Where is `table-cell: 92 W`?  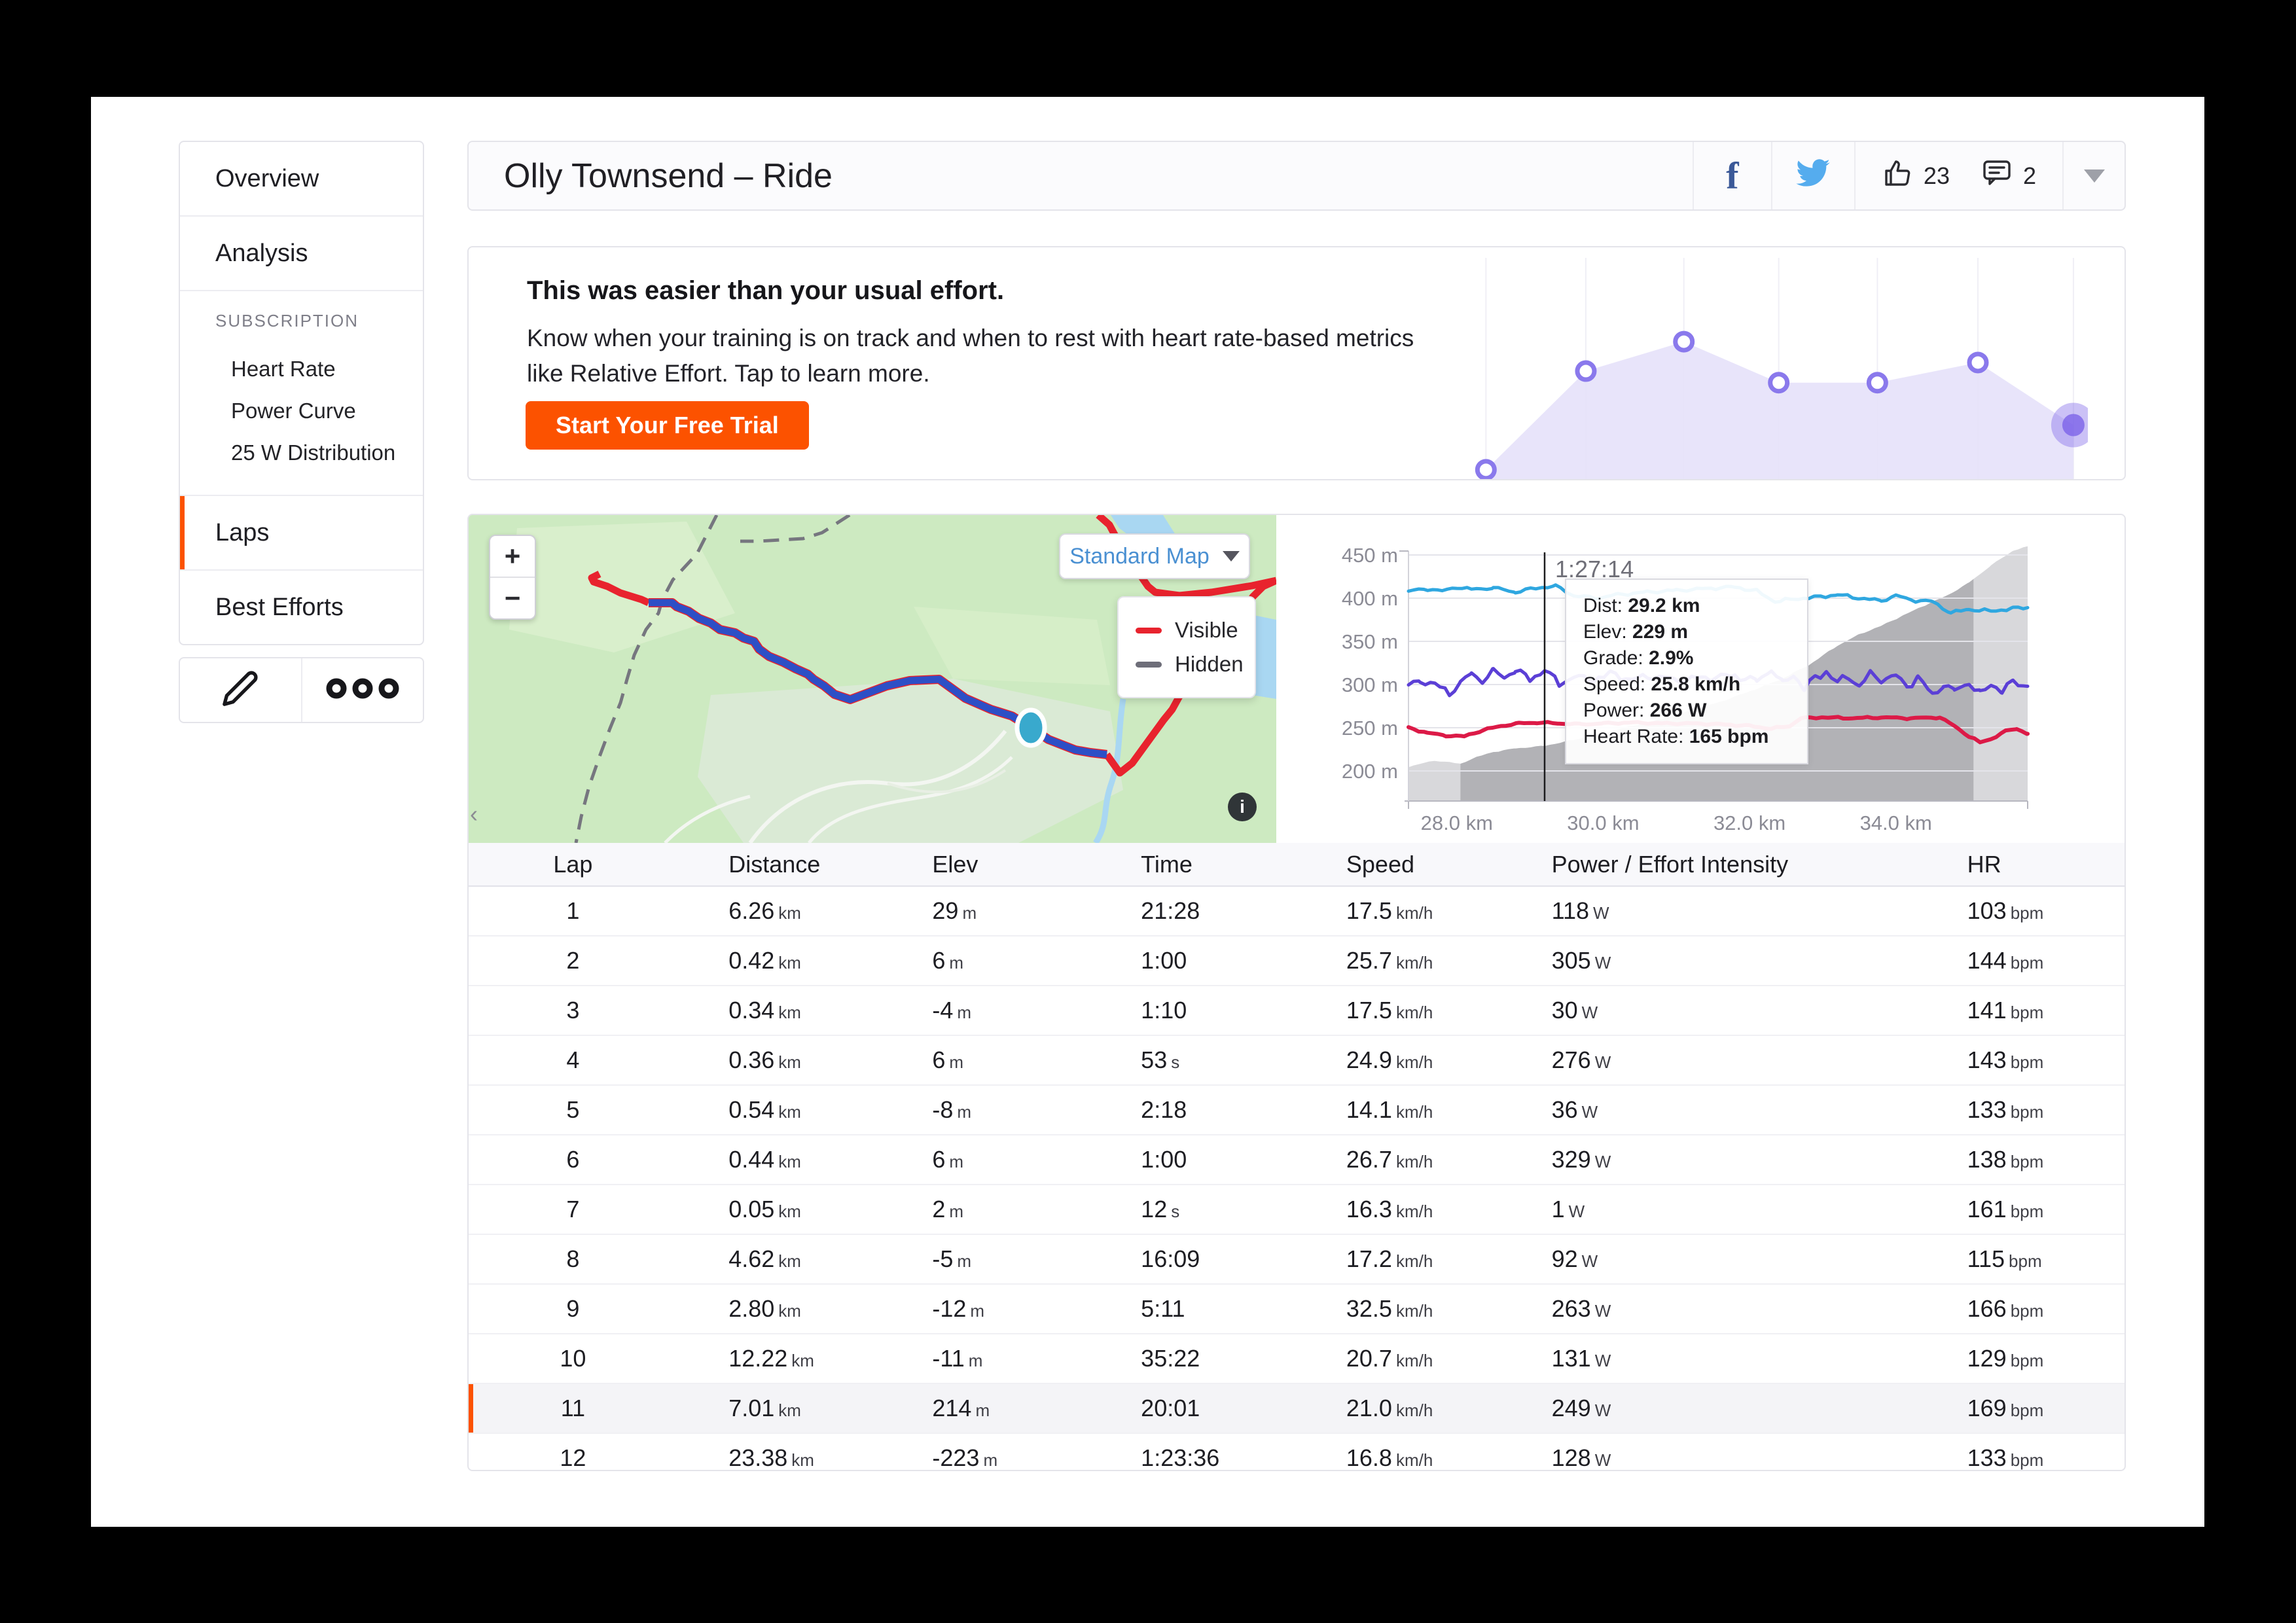
table-cell: 92 W is located at coordinates (1574, 1258).